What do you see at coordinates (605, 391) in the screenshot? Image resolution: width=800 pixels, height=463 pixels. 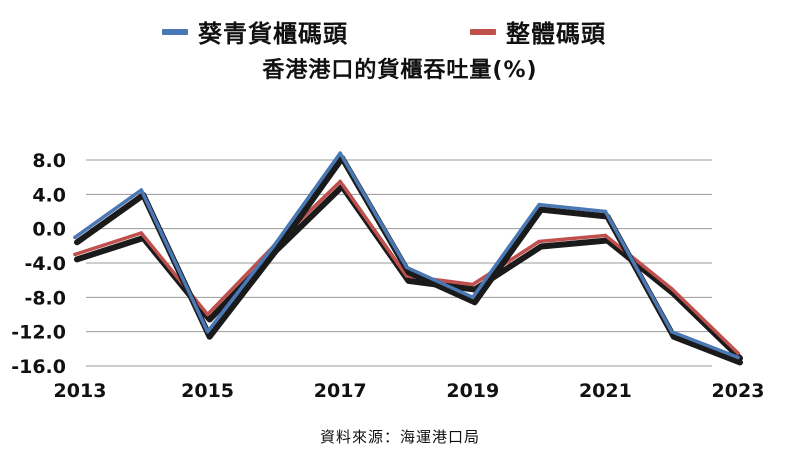 I see `x-tick-label: 2021` at bounding box center [605, 391].